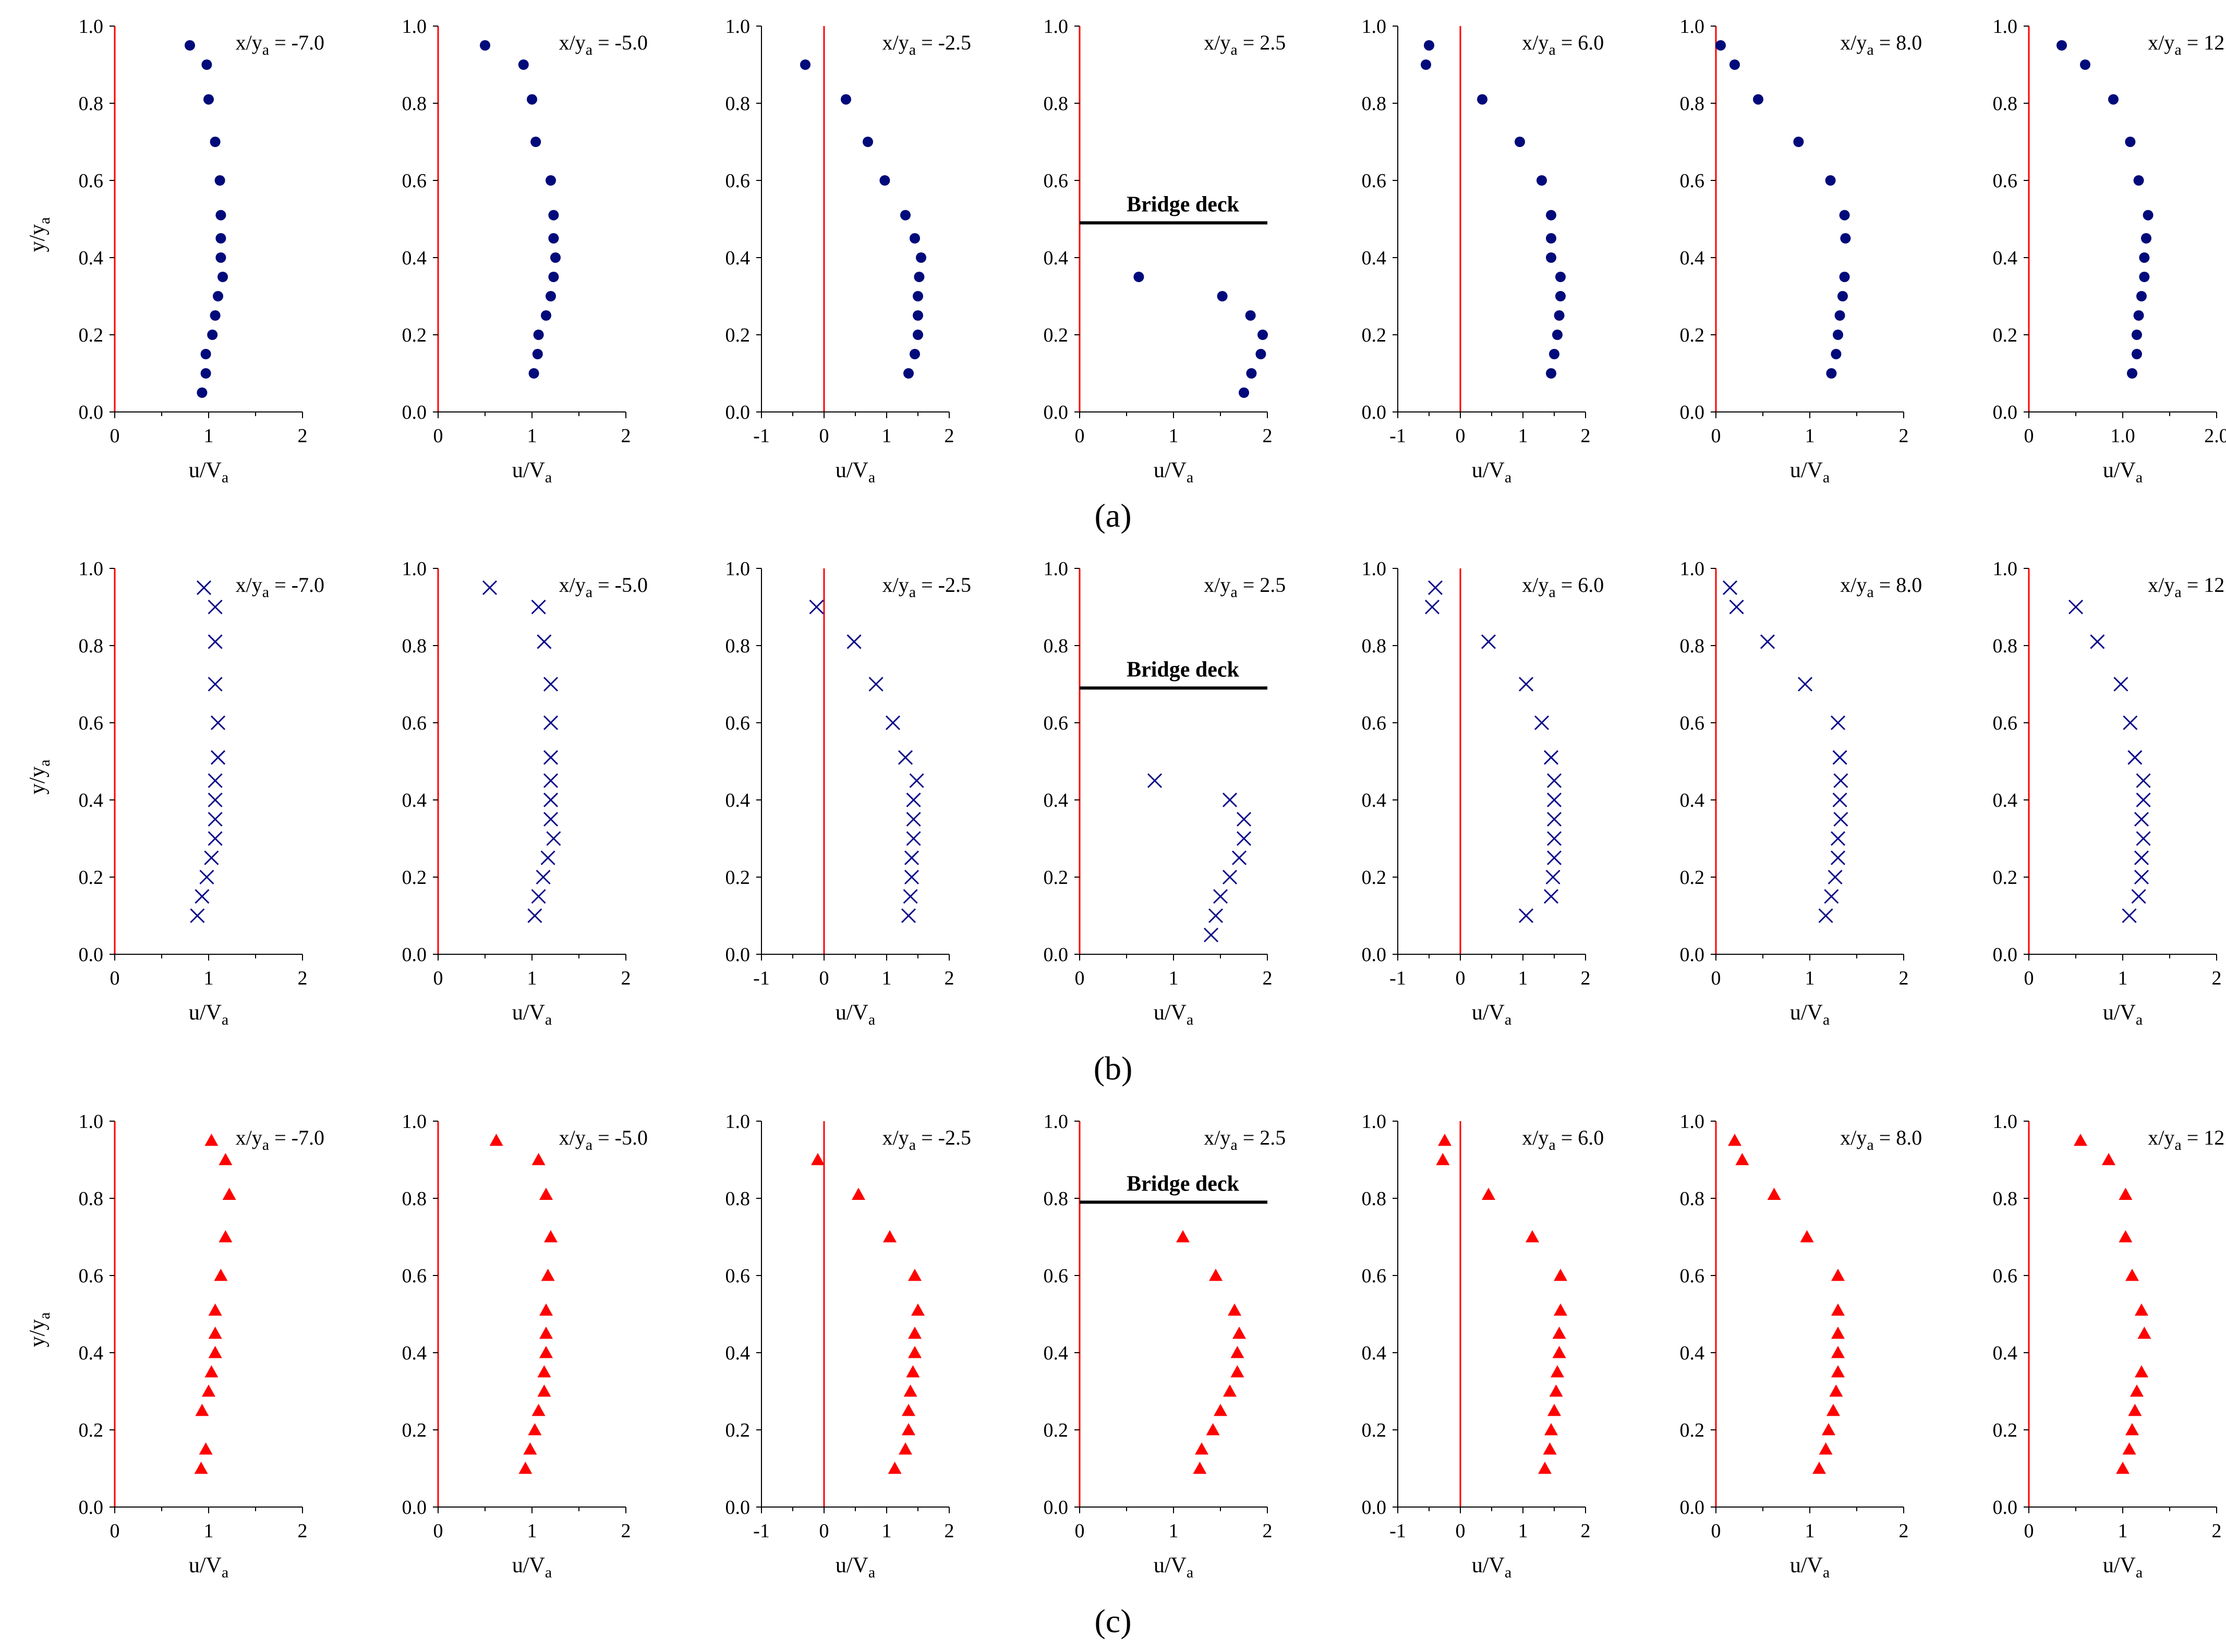  I want to click on panel-title: x/ya = 8.0, so click(1881, 45).